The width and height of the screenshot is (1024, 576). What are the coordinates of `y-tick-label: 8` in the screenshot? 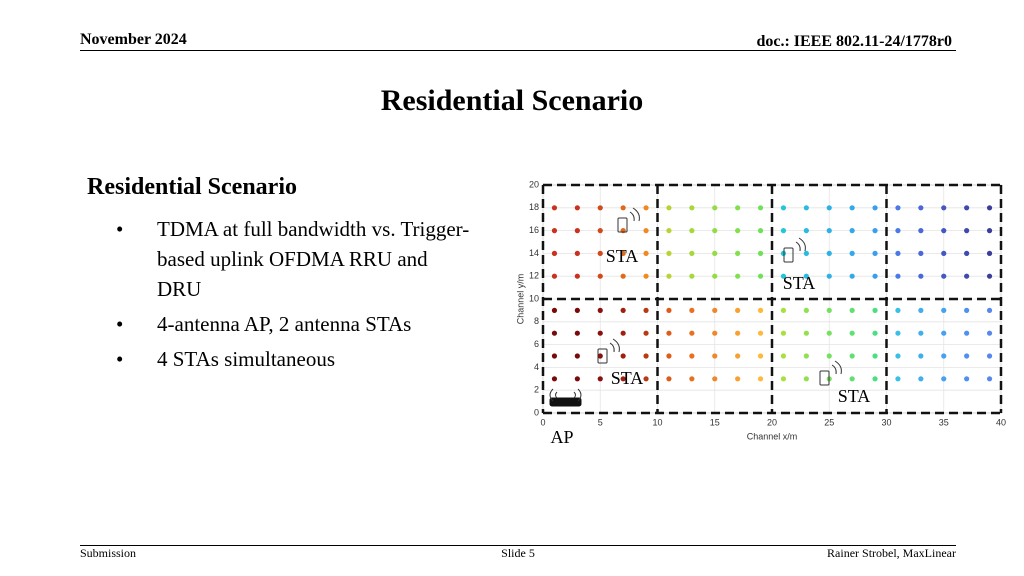 It's located at (536, 321).